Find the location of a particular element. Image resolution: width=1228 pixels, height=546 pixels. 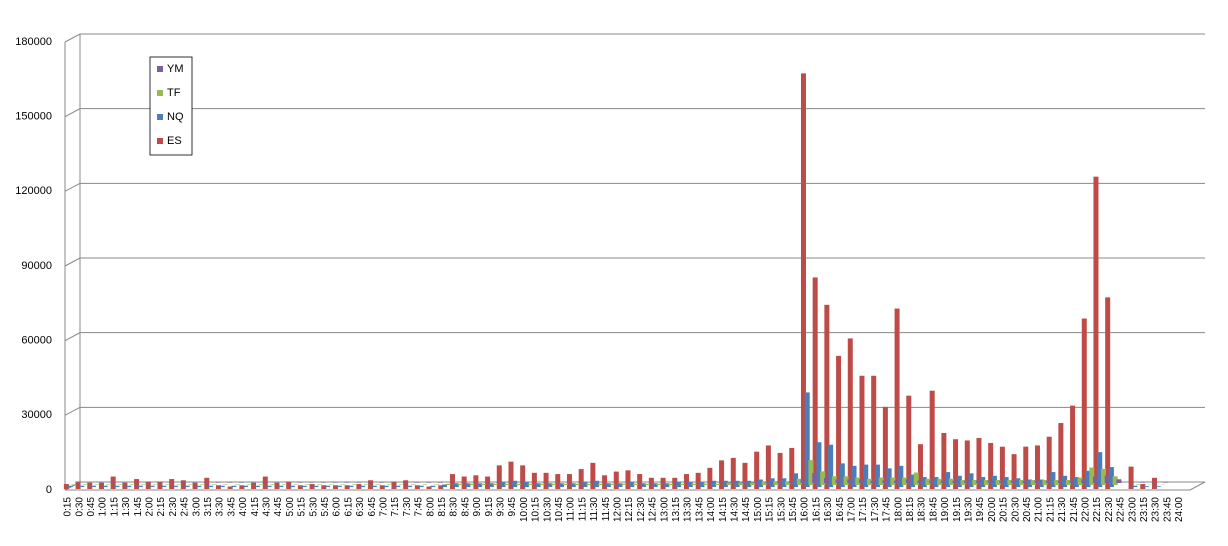

x-tick-label: 9:00 is located at coordinates (477, 507).